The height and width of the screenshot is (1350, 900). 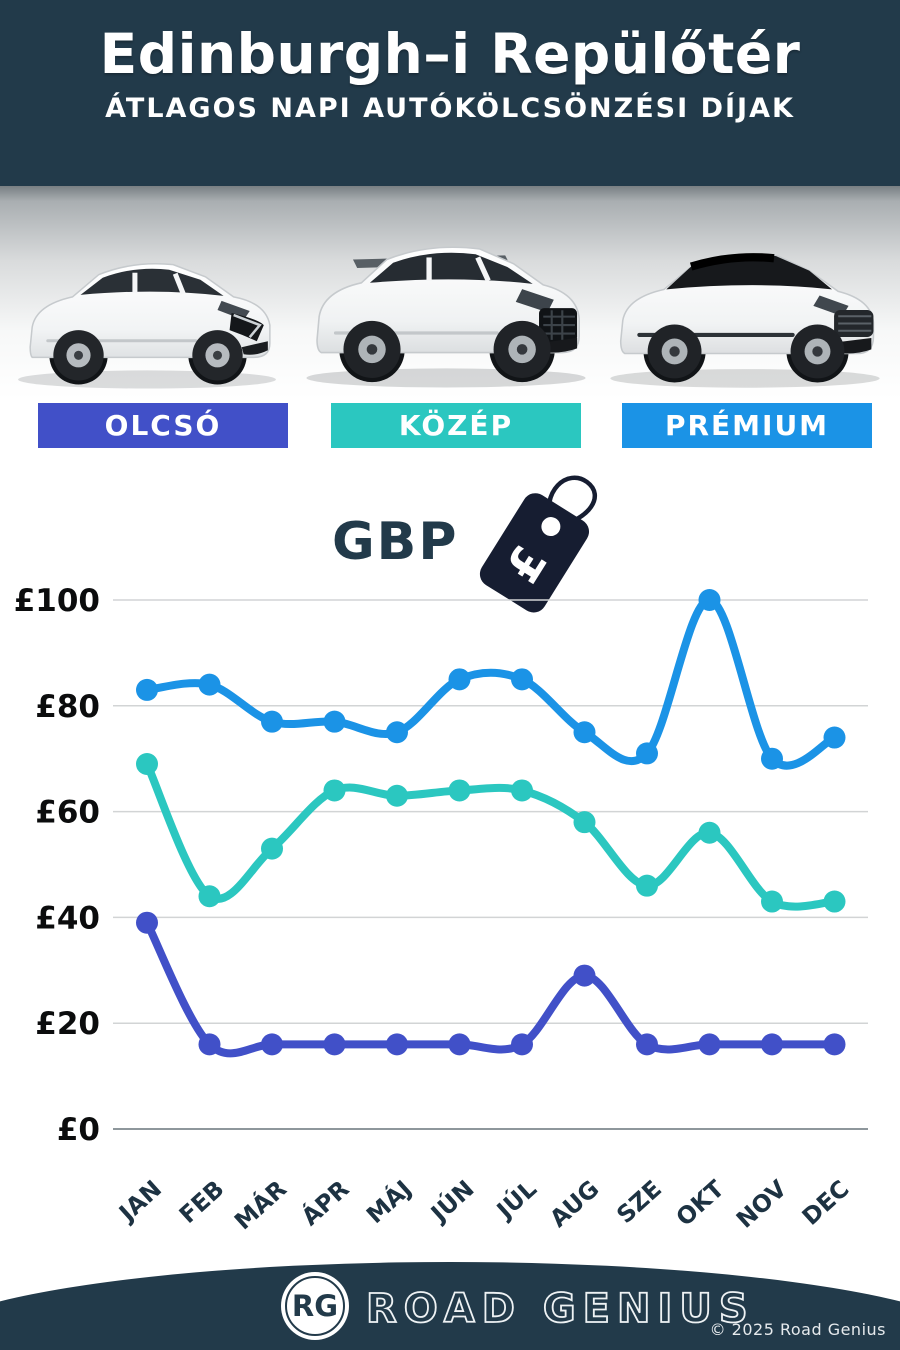 I want to click on footer-content: RG ROAD GENIUS © 2025 Road Genius, so click(x=450, y=1306).